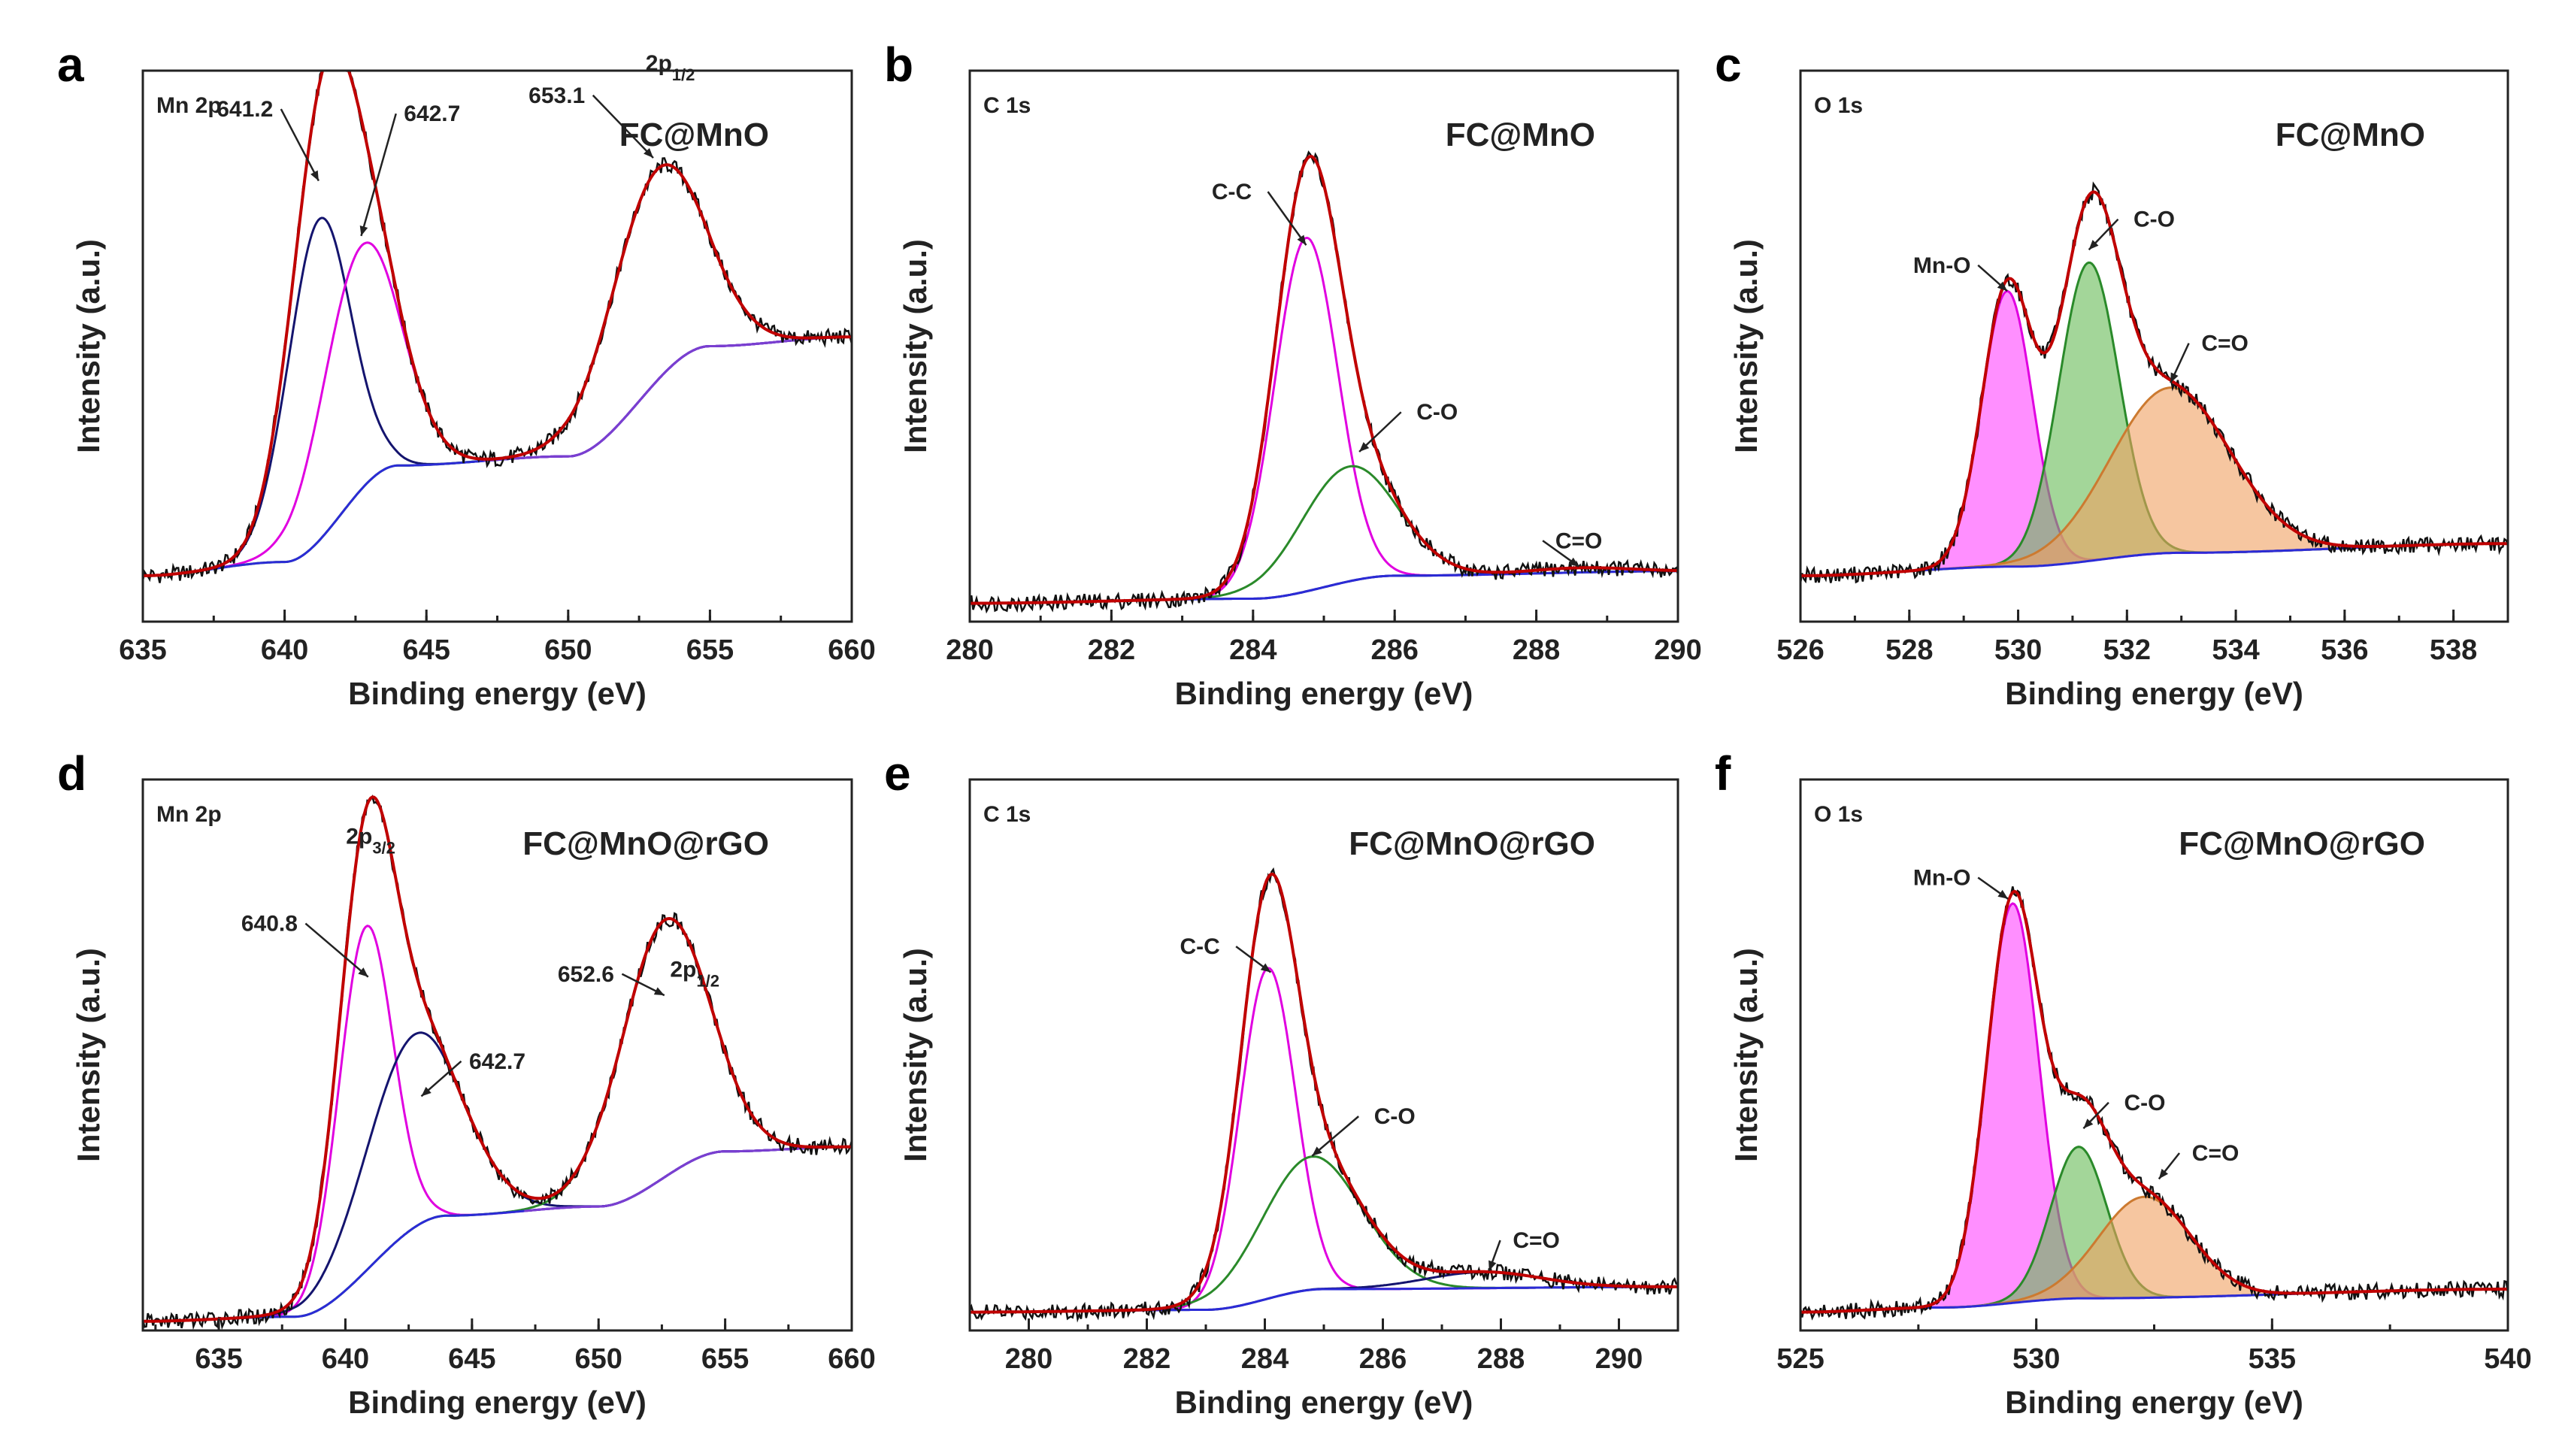  What do you see at coordinates (71, 773) in the screenshot?
I see `panel-letter: d` at bounding box center [71, 773].